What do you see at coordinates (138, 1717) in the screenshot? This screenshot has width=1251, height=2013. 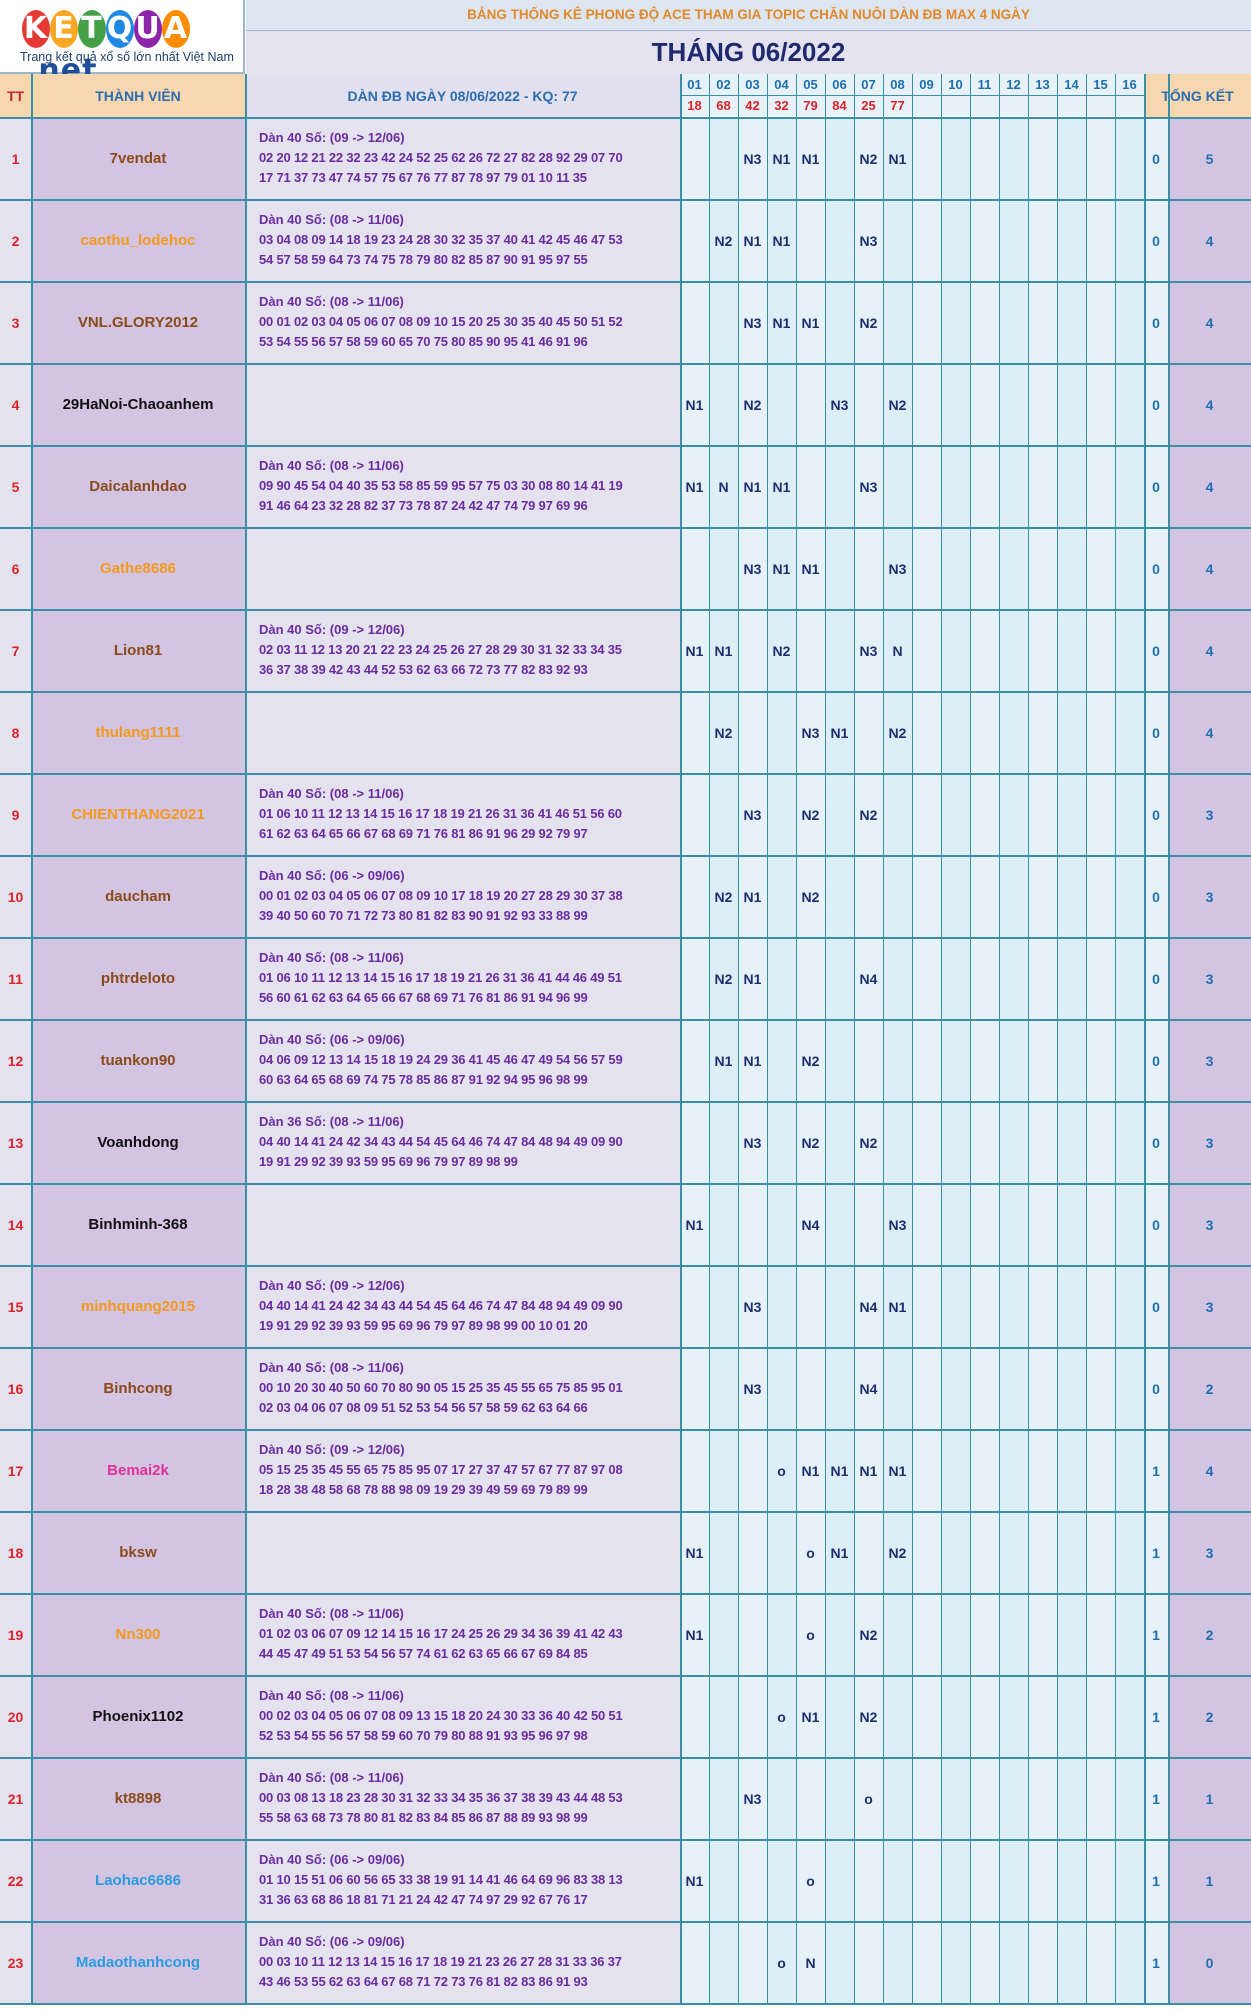 I see `member-name: Phoenix1102` at bounding box center [138, 1717].